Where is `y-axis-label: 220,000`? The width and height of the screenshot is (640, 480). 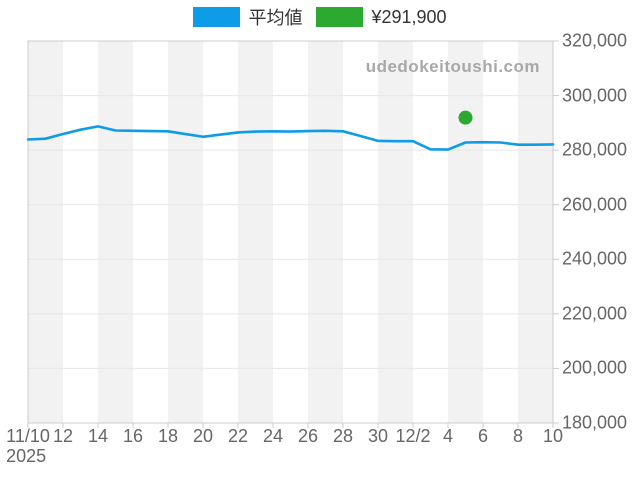
y-axis-label: 220,000 is located at coordinates (595, 313).